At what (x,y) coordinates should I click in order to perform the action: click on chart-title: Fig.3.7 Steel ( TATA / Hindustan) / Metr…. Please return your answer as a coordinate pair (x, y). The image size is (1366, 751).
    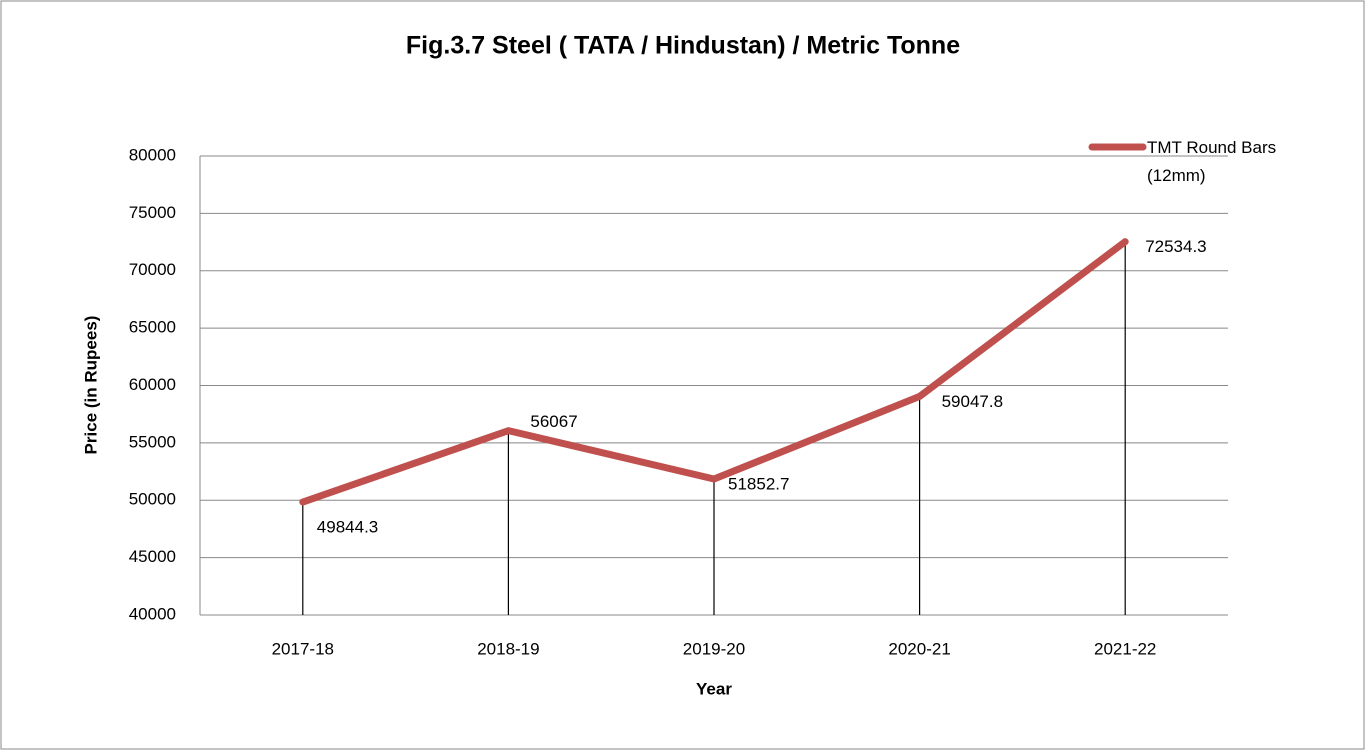
    Looking at the image, I should click on (683, 46).